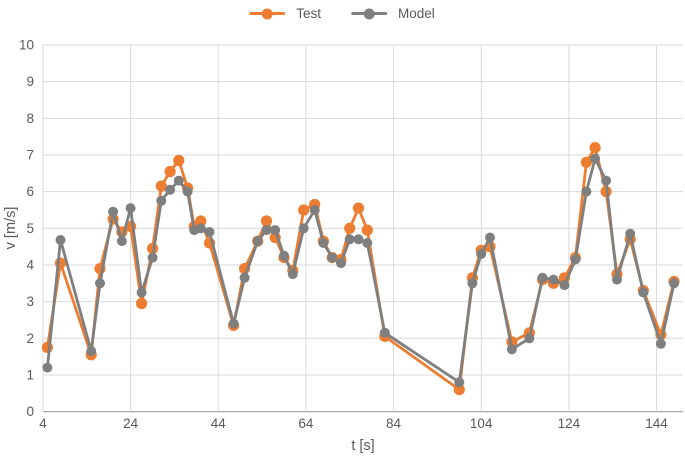  What do you see at coordinates (131, 423) in the screenshot?
I see `x-tick-label: 24` at bounding box center [131, 423].